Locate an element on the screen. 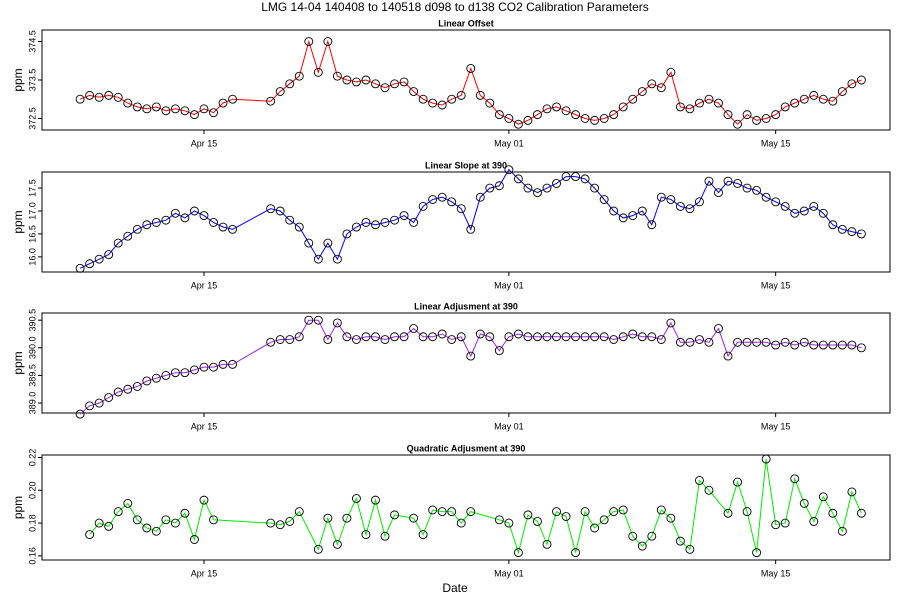  x-tick-label: May 15 is located at coordinates (776, 143).